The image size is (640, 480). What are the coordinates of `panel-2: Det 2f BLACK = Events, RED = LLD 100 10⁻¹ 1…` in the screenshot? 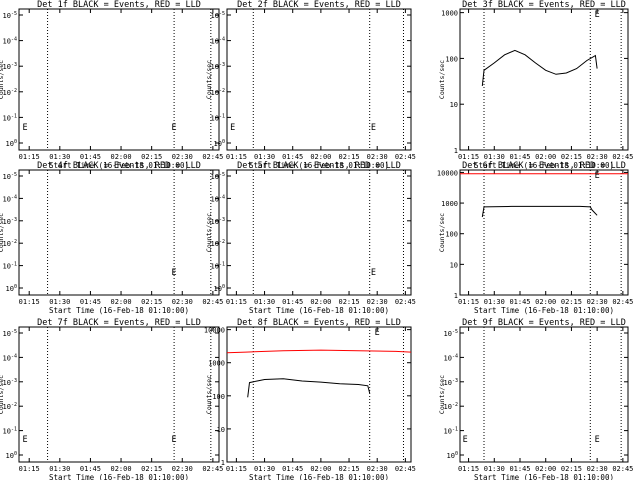 It's located at (310, 85).